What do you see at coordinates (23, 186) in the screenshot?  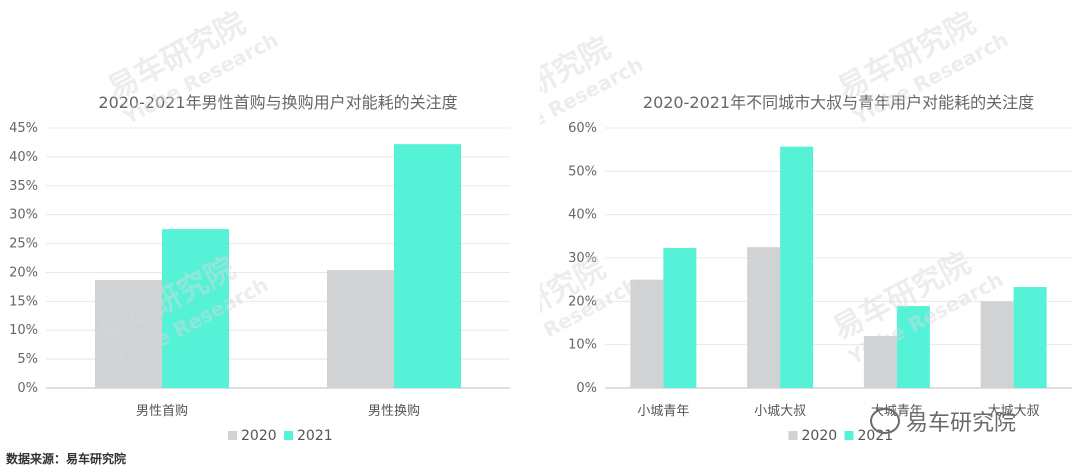 I see `y-tick-label: 35%` at bounding box center [23, 186].